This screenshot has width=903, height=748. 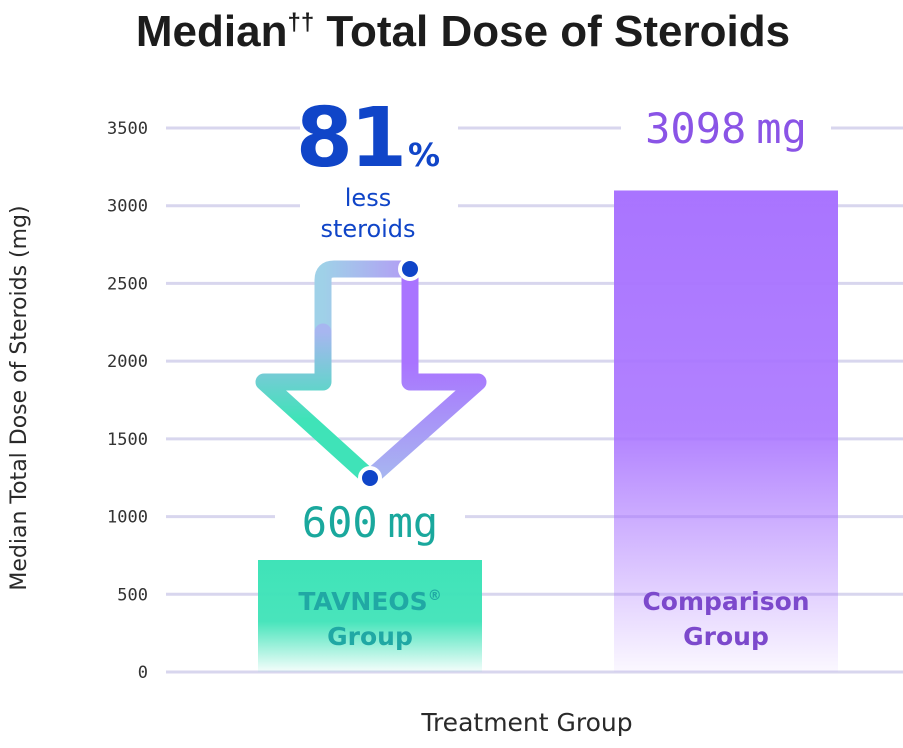 I want to click on tavneos-value-label: 600 mg, so click(x=370, y=522).